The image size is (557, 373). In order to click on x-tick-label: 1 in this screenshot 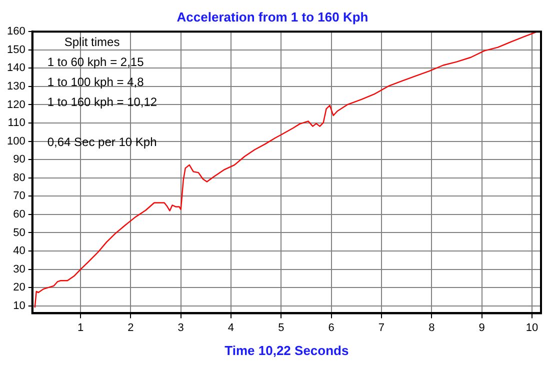, I will do `click(80, 328)`.